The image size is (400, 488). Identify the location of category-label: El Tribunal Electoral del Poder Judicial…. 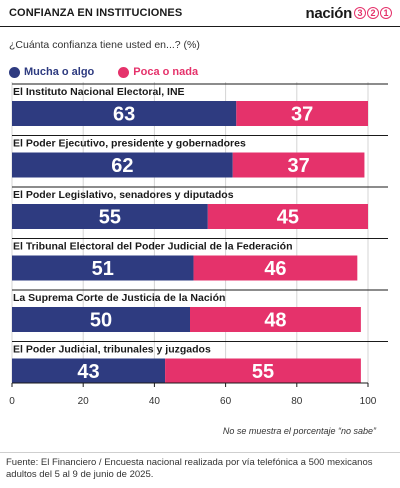
(153, 247).